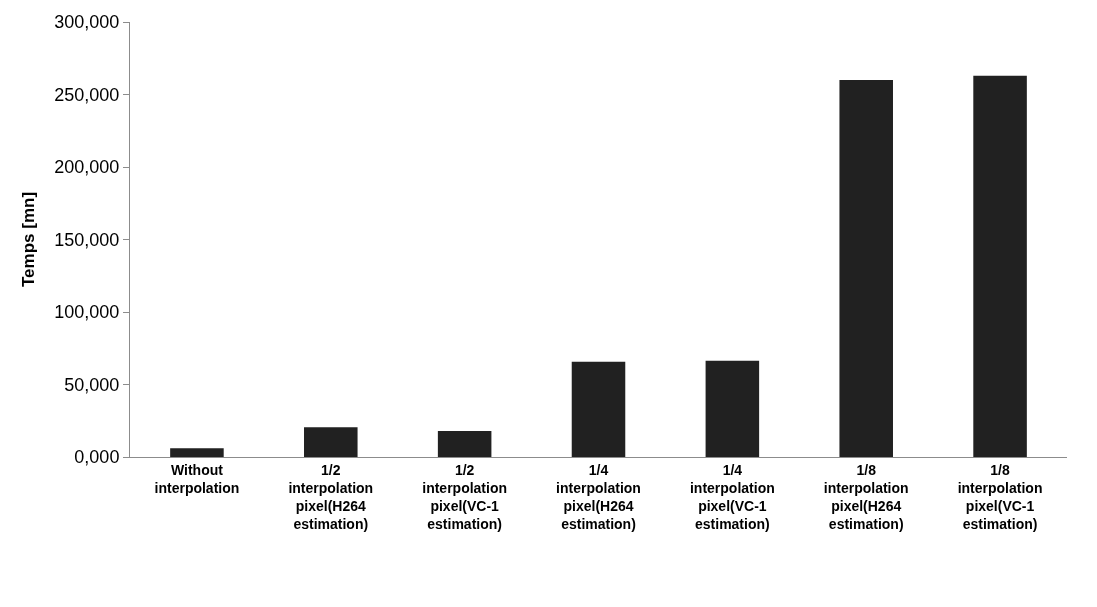 The width and height of the screenshot is (1097, 607). Describe the element at coordinates (97, 457) in the screenshot. I see `y-tick-label: 0,000` at that location.